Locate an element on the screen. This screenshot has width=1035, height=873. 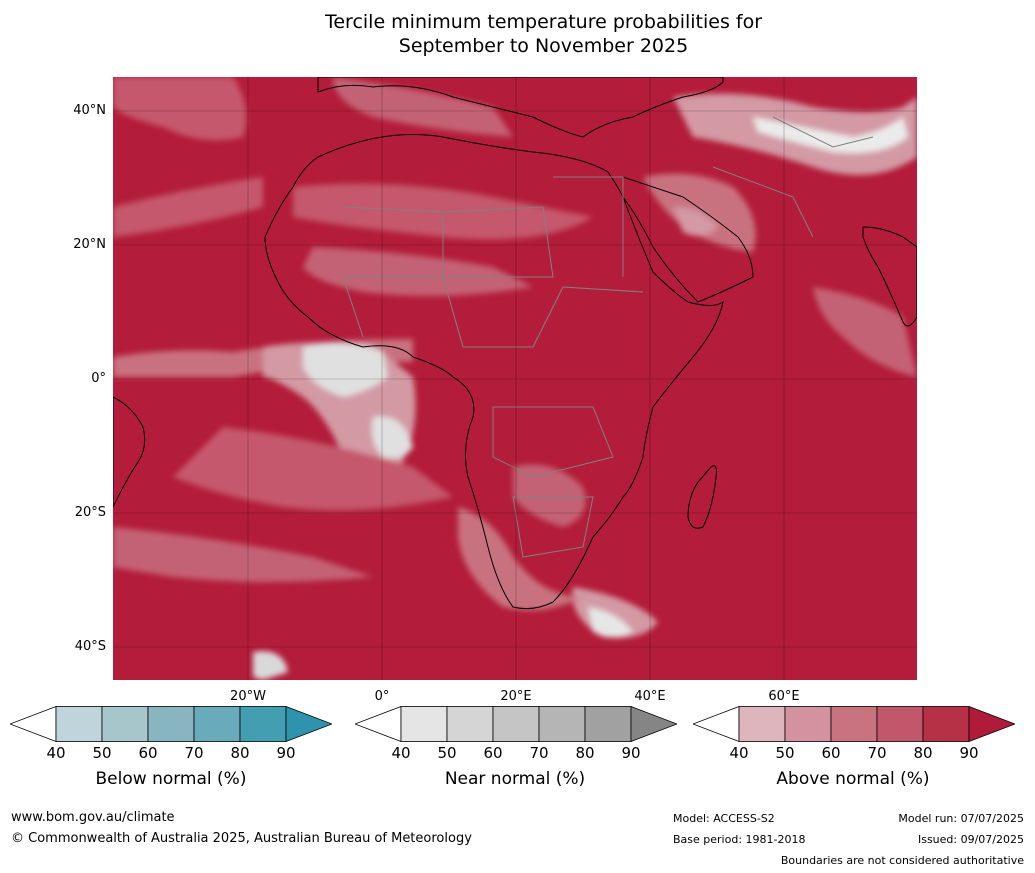
lon-label-40e: 40°E is located at coordinates (650, 696).